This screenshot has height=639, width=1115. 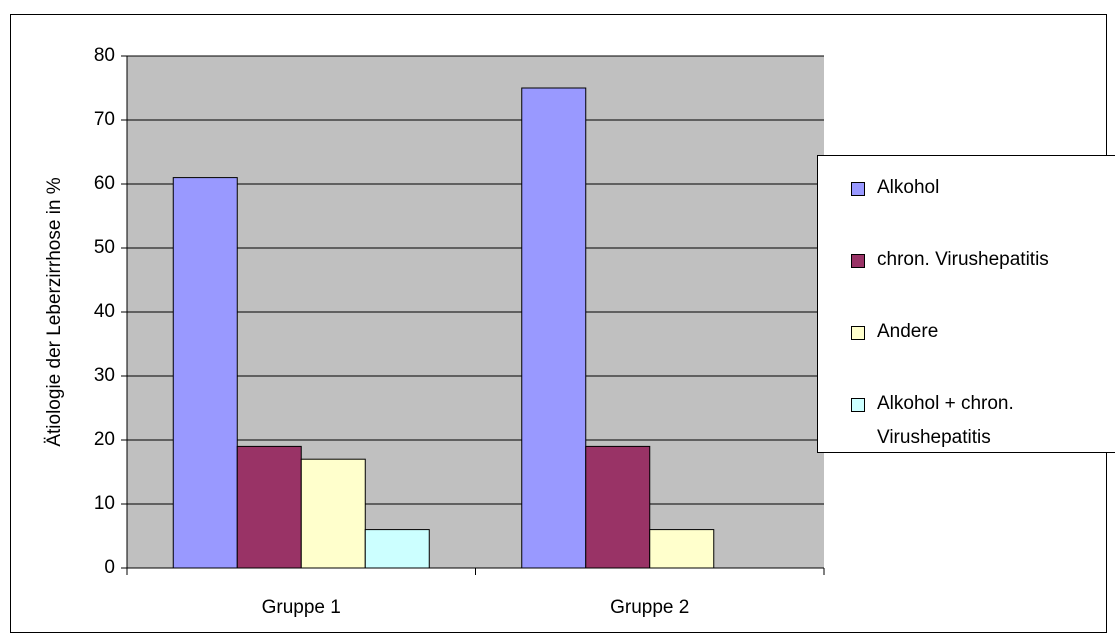 I want to click on y-tick-label: 30, so click(x=104, y=375).